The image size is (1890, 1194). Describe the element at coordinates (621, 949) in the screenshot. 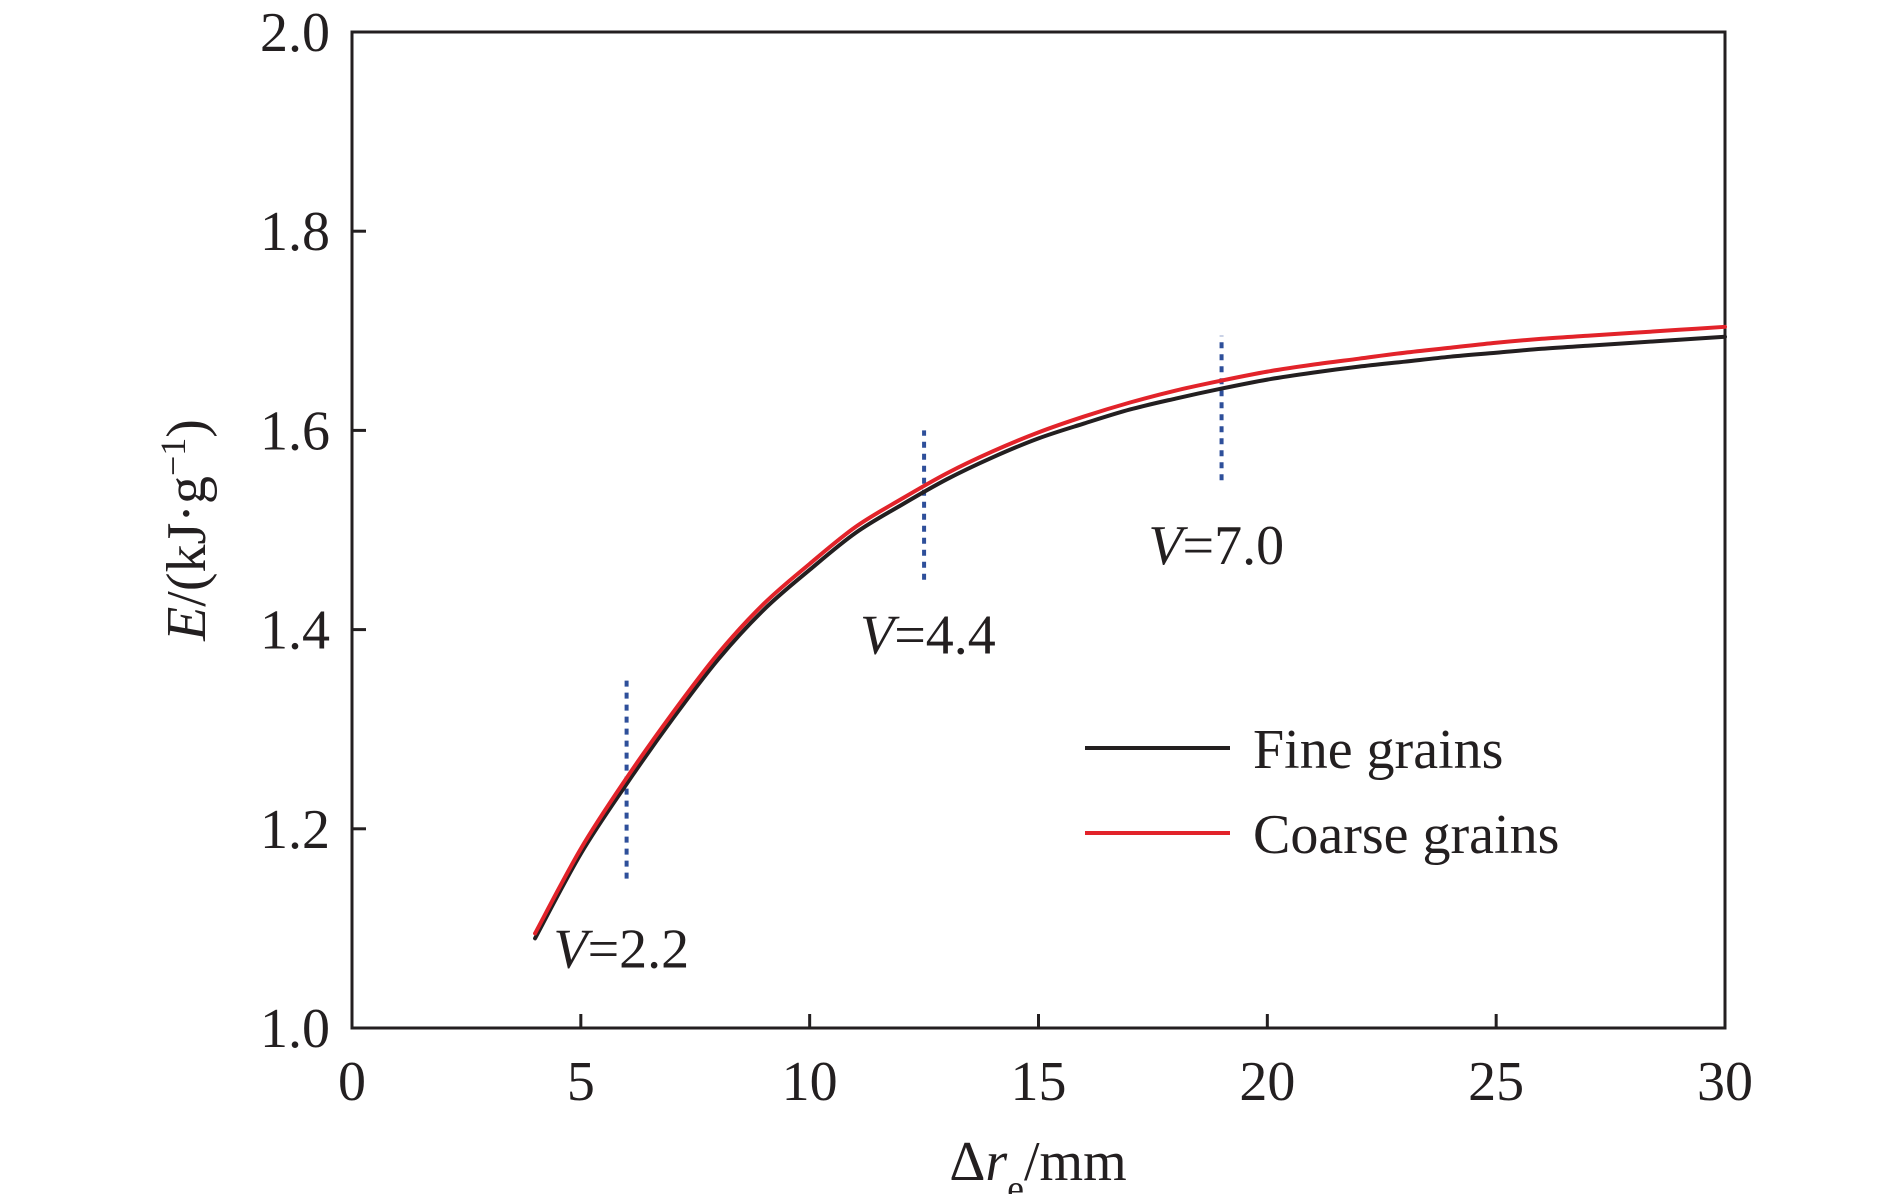

I see `velocity-marker-label: V=2.2` at that location.